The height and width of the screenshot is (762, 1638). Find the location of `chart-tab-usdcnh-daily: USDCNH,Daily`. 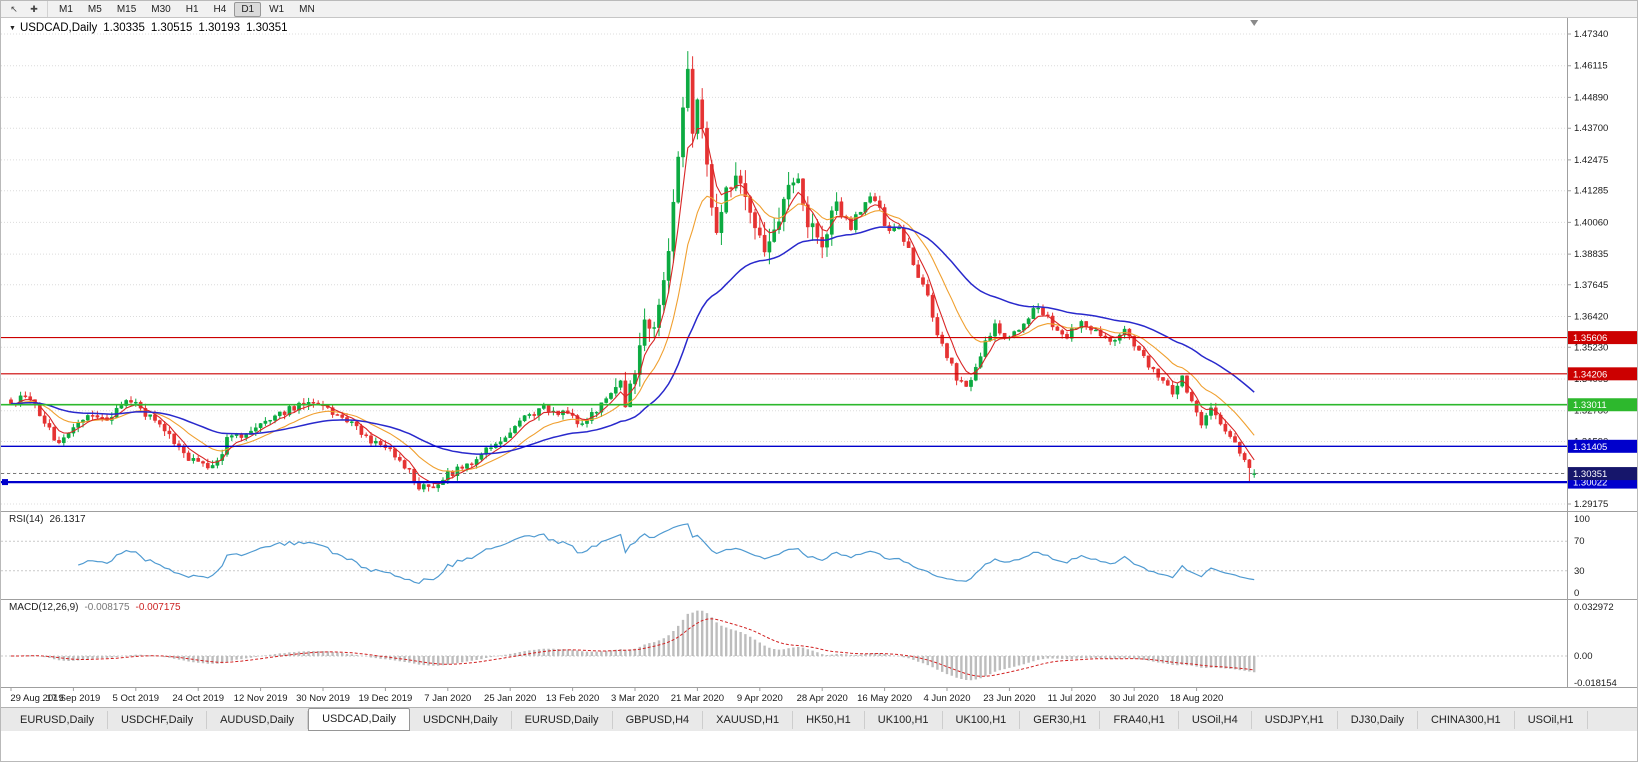

chart-tab-usdcnh-daily: USDCNH,Daily is located at coordinates (461, 719).